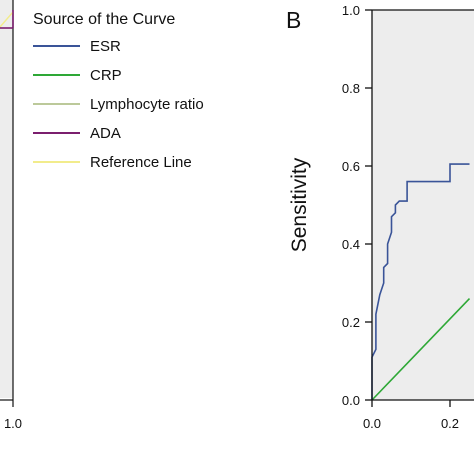 The image size is (474, 474). Describe the element at coordinates (411, 415) in the screenshot. I see `x-axis-ticks: 0.0 0.2` at that location.